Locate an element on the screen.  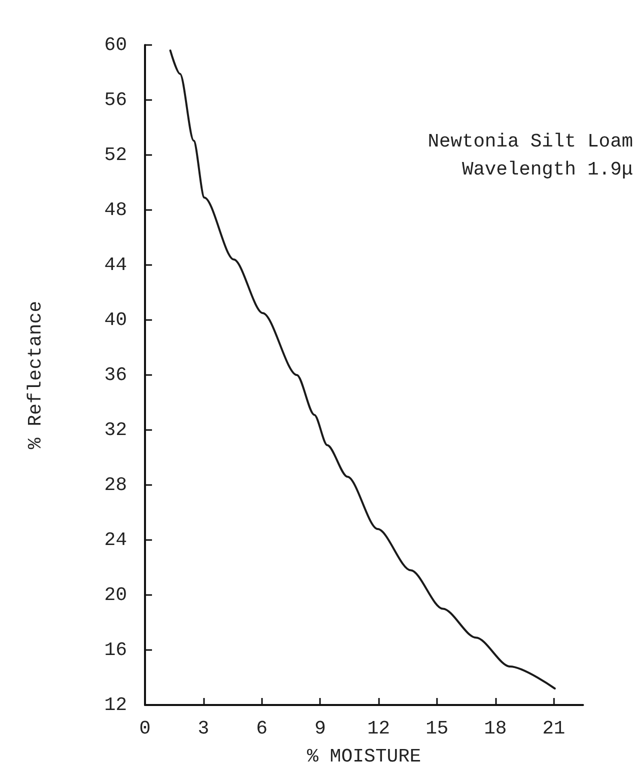
x-axis-title: % MOISTURE is located at coordinates (364, 757).